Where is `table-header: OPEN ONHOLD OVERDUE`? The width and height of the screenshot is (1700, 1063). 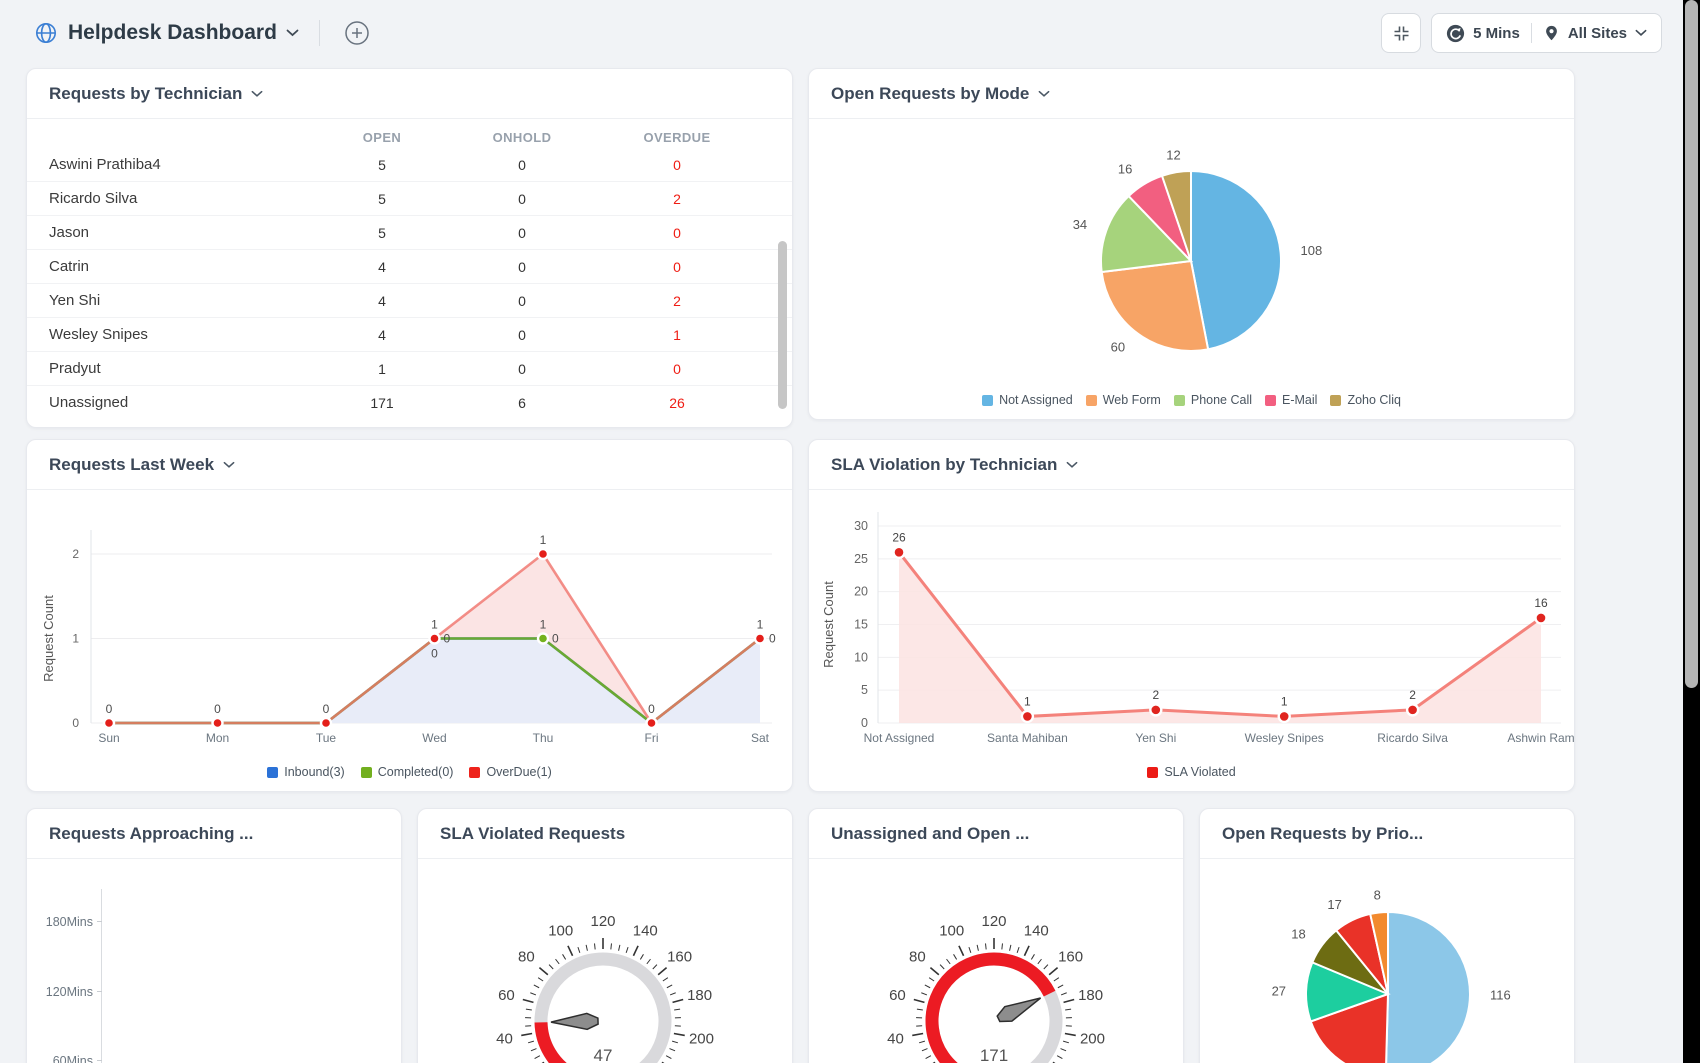 table-header: OPEN ONHOLD OVERDUE is located at coordinates (409, 135).